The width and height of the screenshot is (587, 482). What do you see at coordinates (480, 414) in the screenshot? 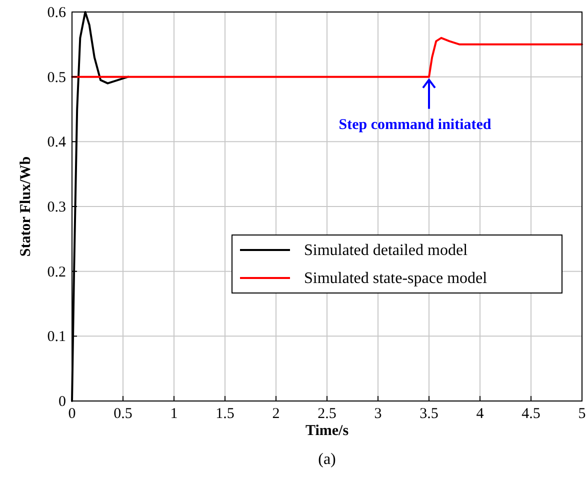
I see `x-tick-label: 4` at bounding box center [480, 414].